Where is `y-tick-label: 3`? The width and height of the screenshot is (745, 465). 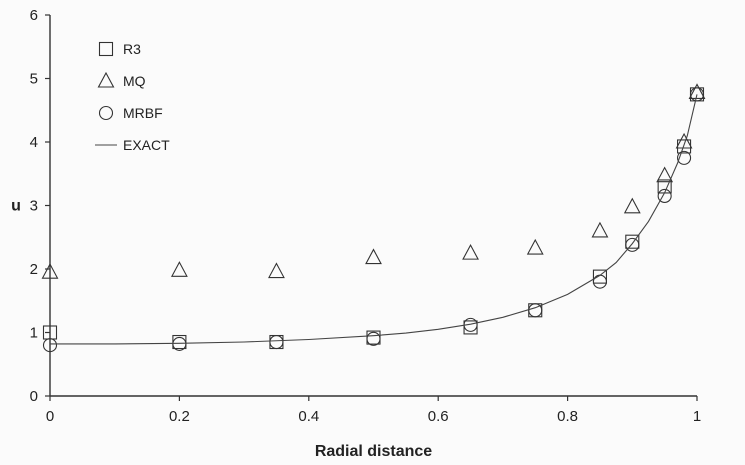
y-tick-label: 3 is located at coordinates (34, 206).